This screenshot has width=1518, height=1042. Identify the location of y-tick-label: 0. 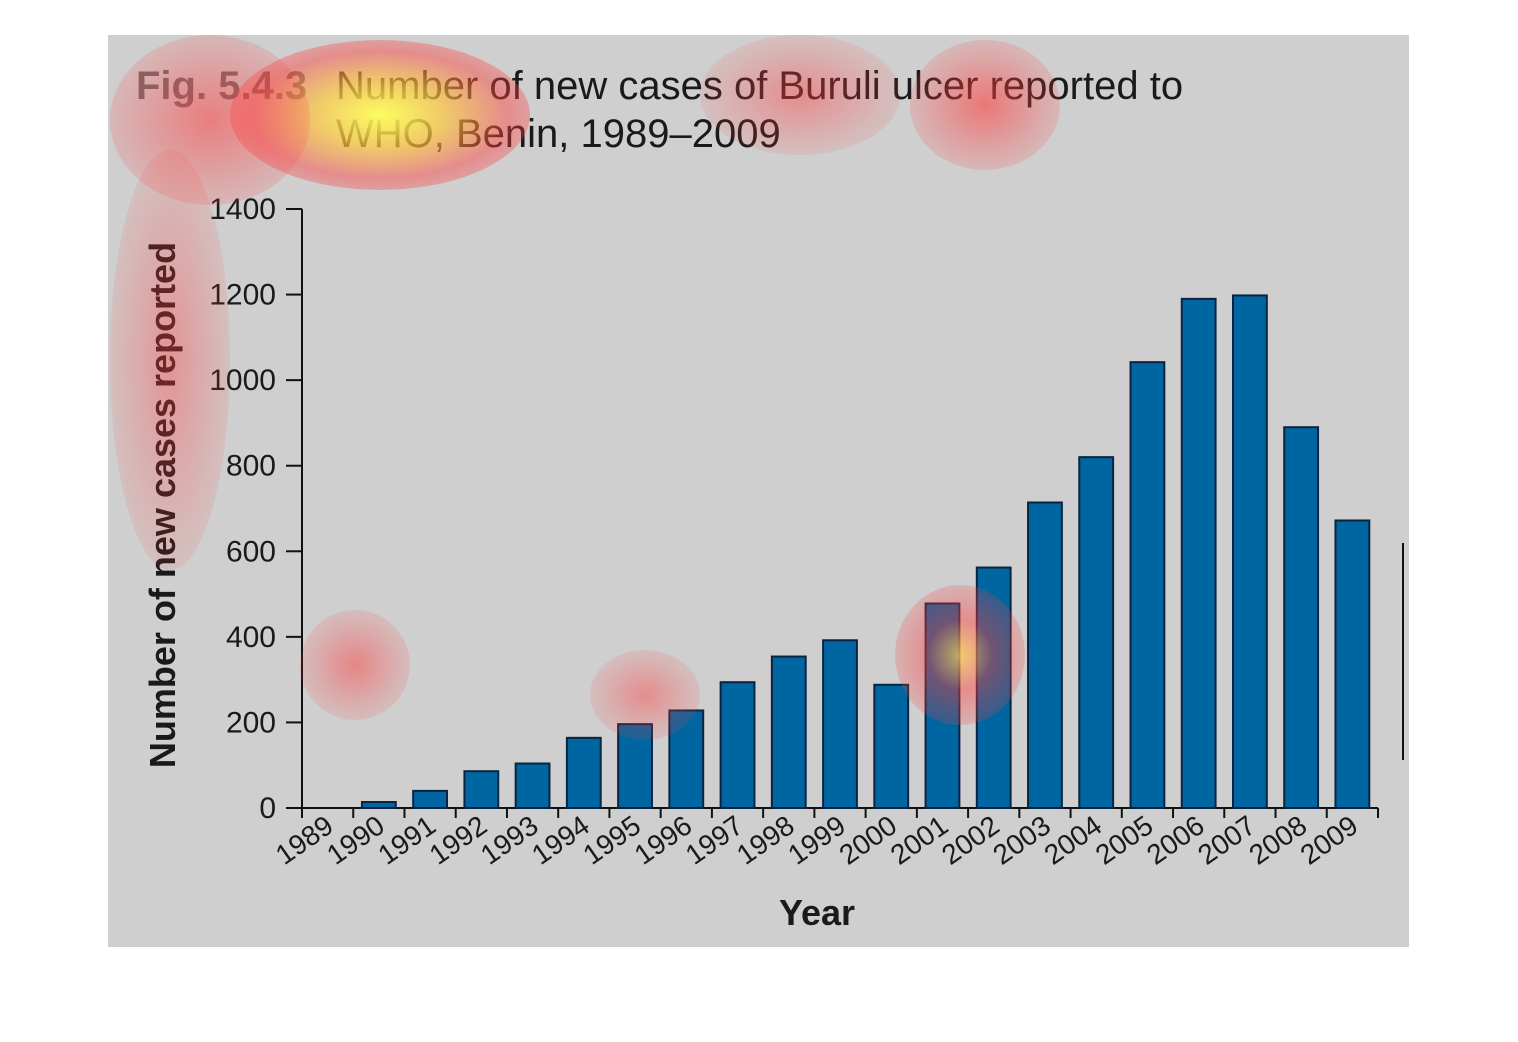
(267, 808).